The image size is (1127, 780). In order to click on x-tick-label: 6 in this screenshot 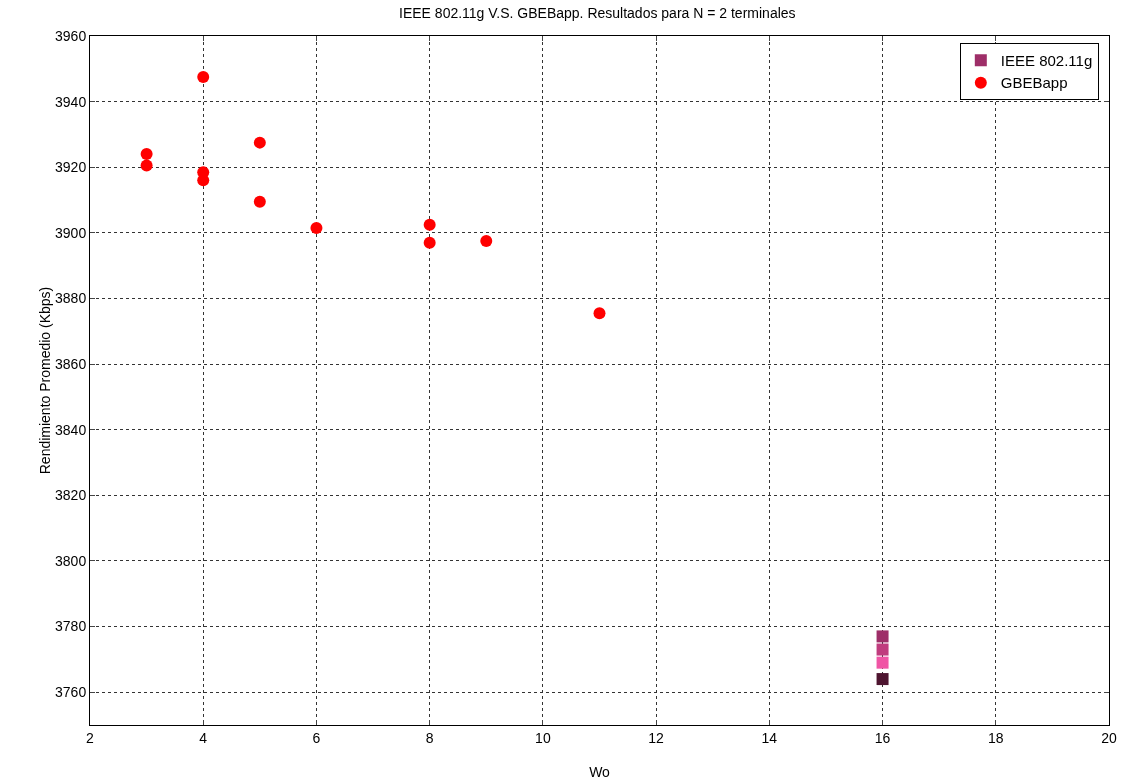, I will do `click(316, 737)`.